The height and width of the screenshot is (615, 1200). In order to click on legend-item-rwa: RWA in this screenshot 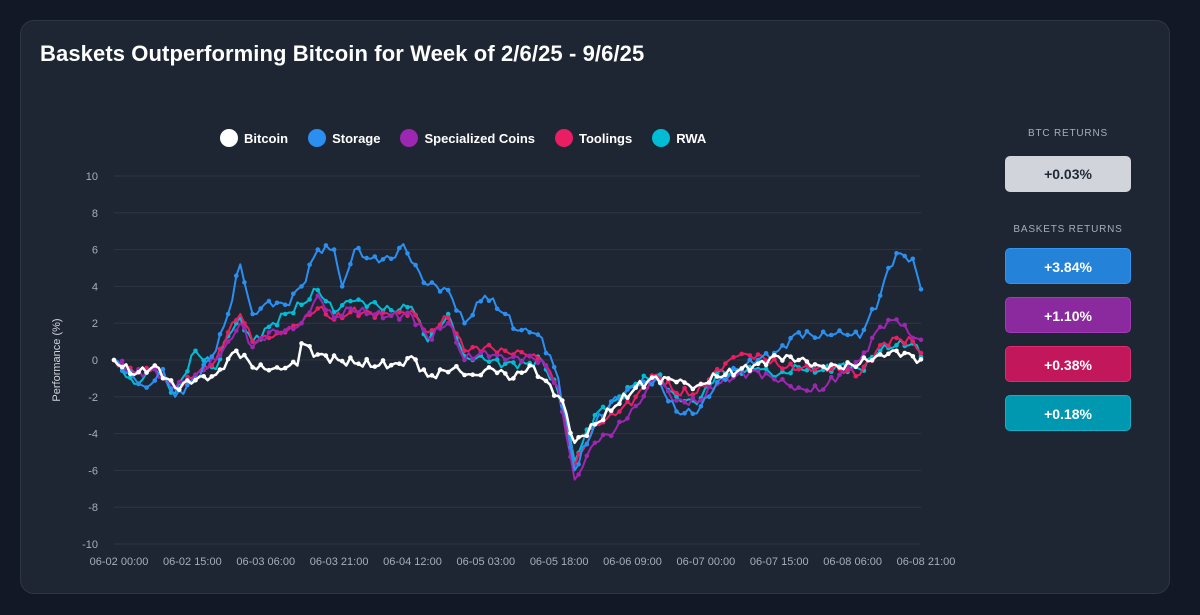, I will do `click(679, 138)`.